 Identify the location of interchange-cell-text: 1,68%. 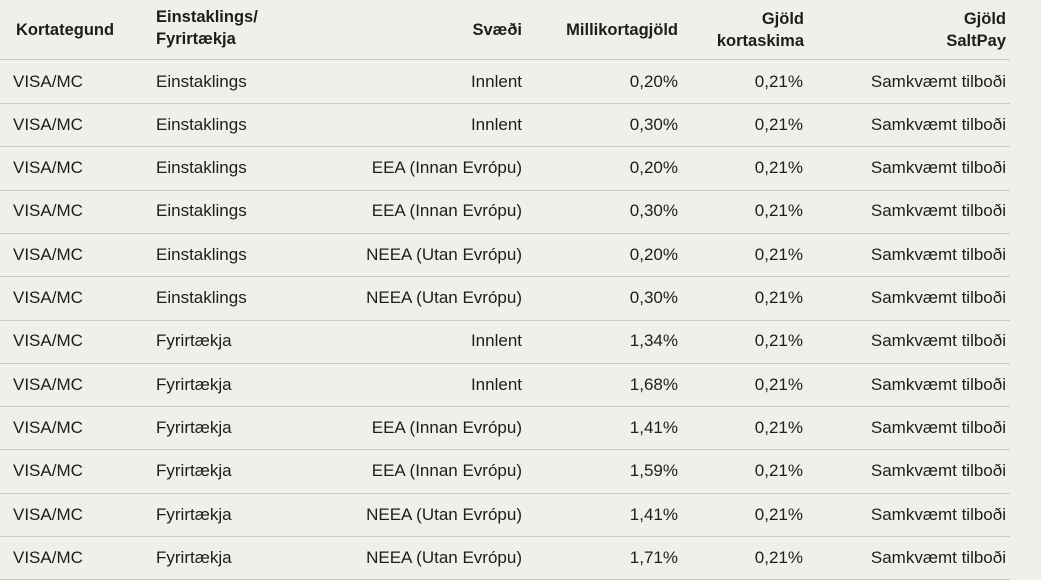
(653, 384).